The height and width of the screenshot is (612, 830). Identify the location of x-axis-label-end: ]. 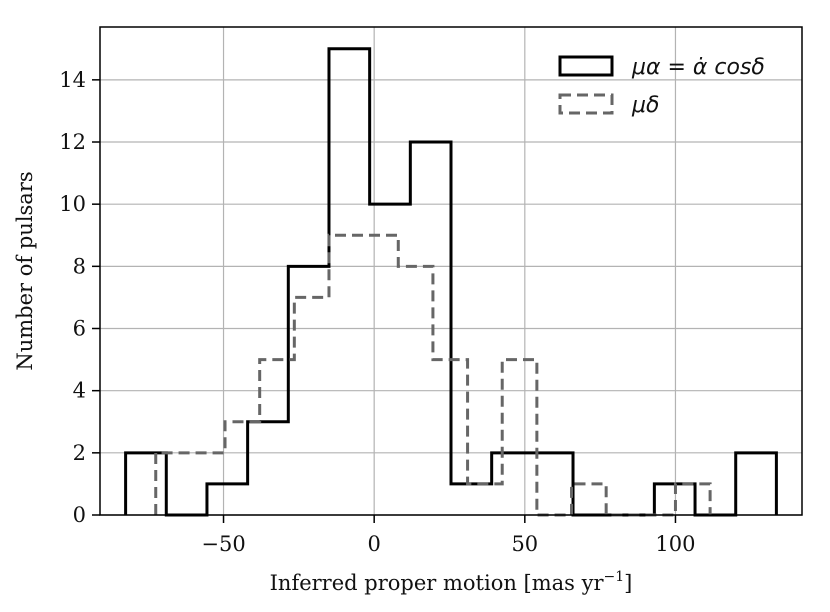
(628, 583).